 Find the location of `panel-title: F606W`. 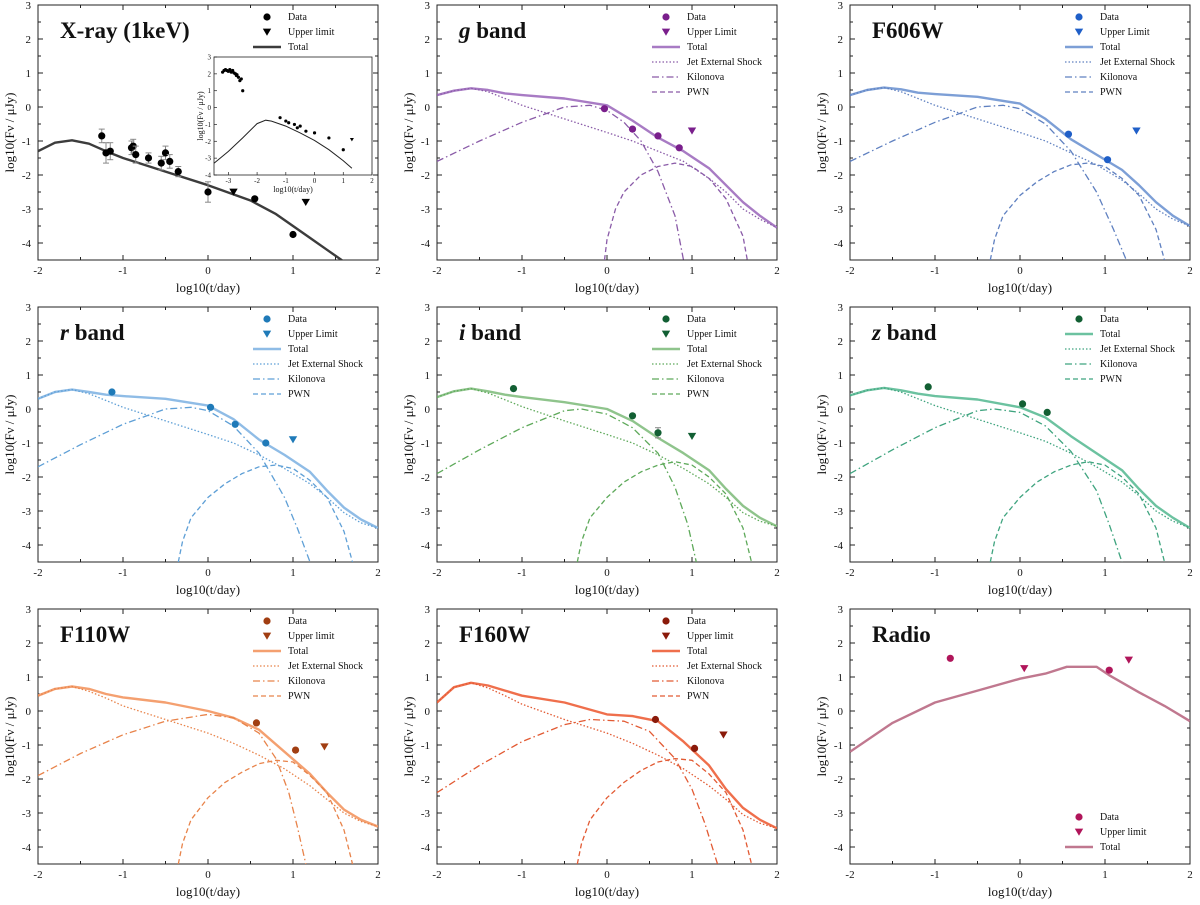

panel-title: F606W is located at coordinates (908, 30).